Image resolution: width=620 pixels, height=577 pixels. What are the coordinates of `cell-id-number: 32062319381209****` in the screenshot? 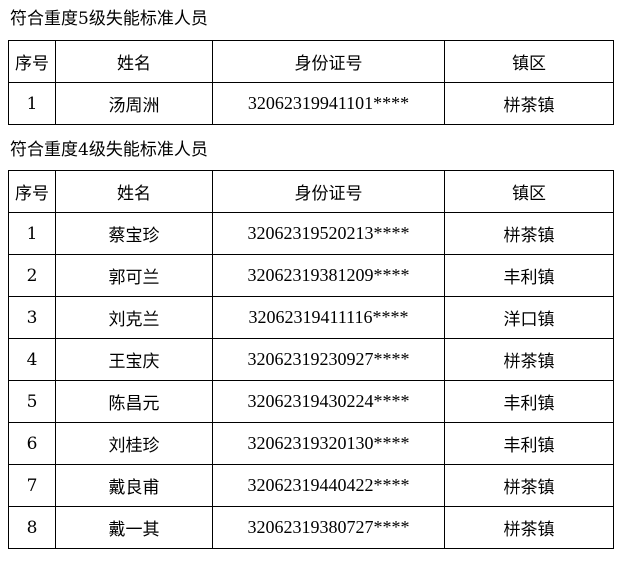 It's located at (328, 275).